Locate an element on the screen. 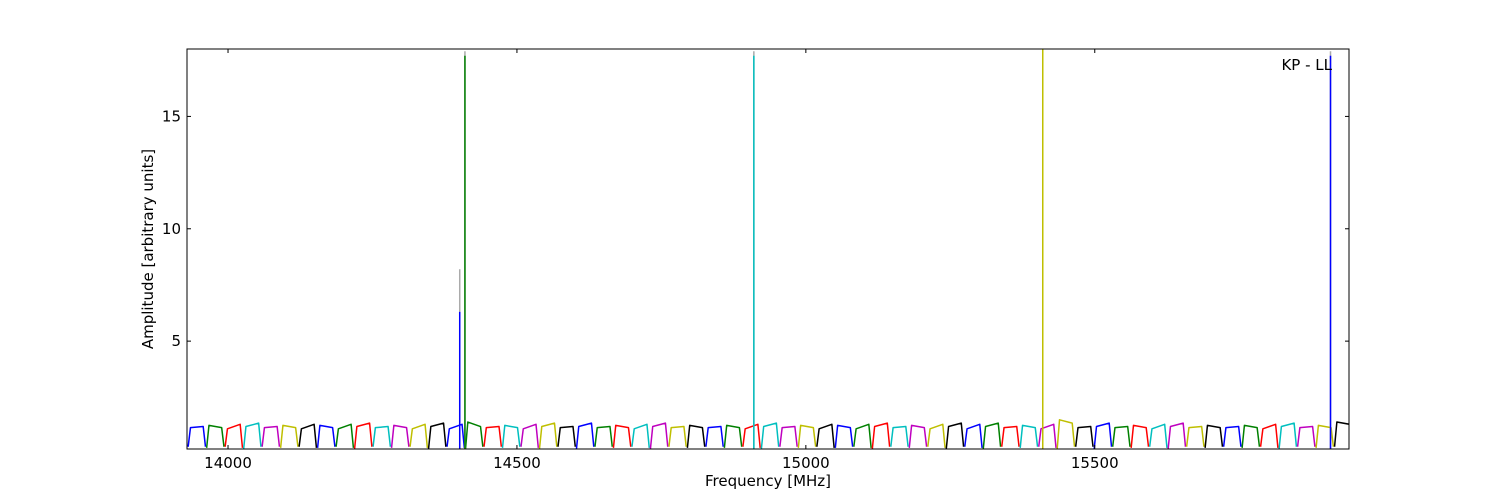 This screenshot has height=500, width=1500. x-tick-label: 15000 is located at coordinates (806, 463).